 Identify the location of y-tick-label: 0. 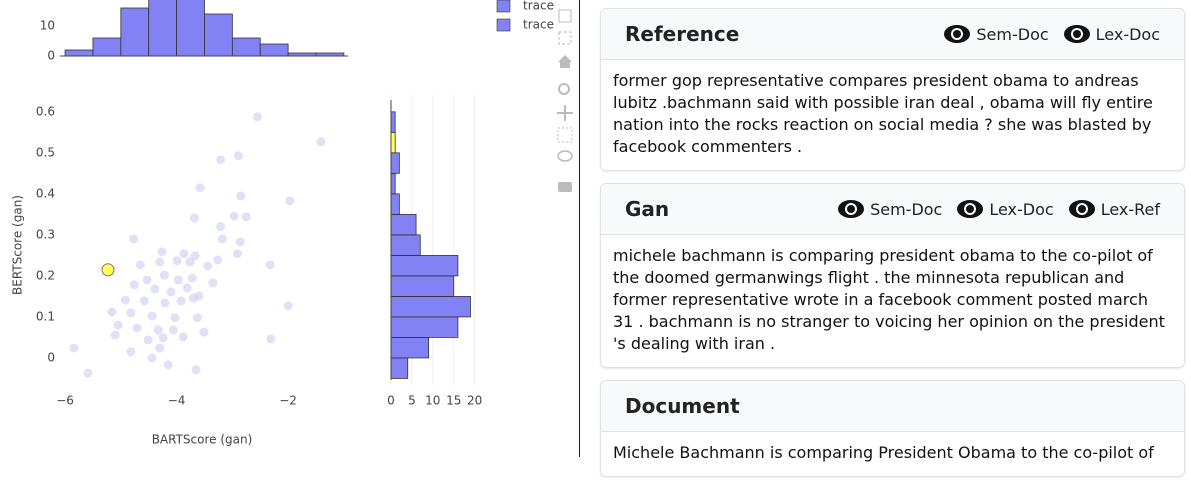
(51, 56).